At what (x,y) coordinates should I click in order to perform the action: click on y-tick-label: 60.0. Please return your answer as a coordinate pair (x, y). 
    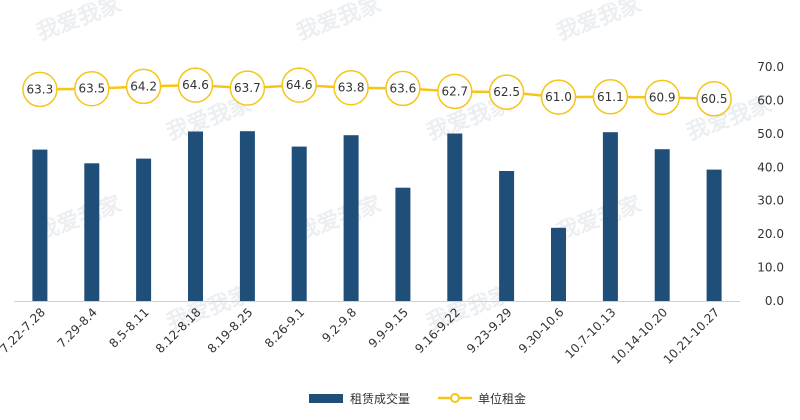
    Looking at the image, I should click on (770, 100).